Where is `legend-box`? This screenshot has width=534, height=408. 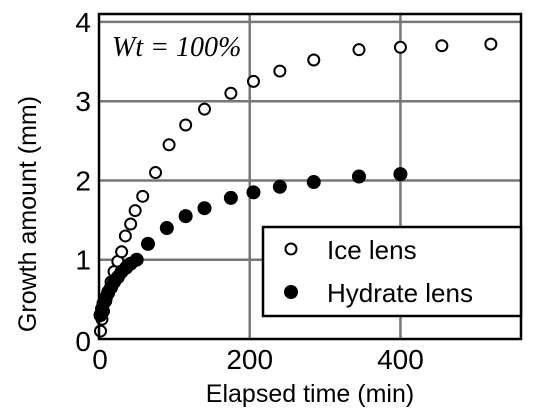
legend-box is located at coordinates (392, 271).